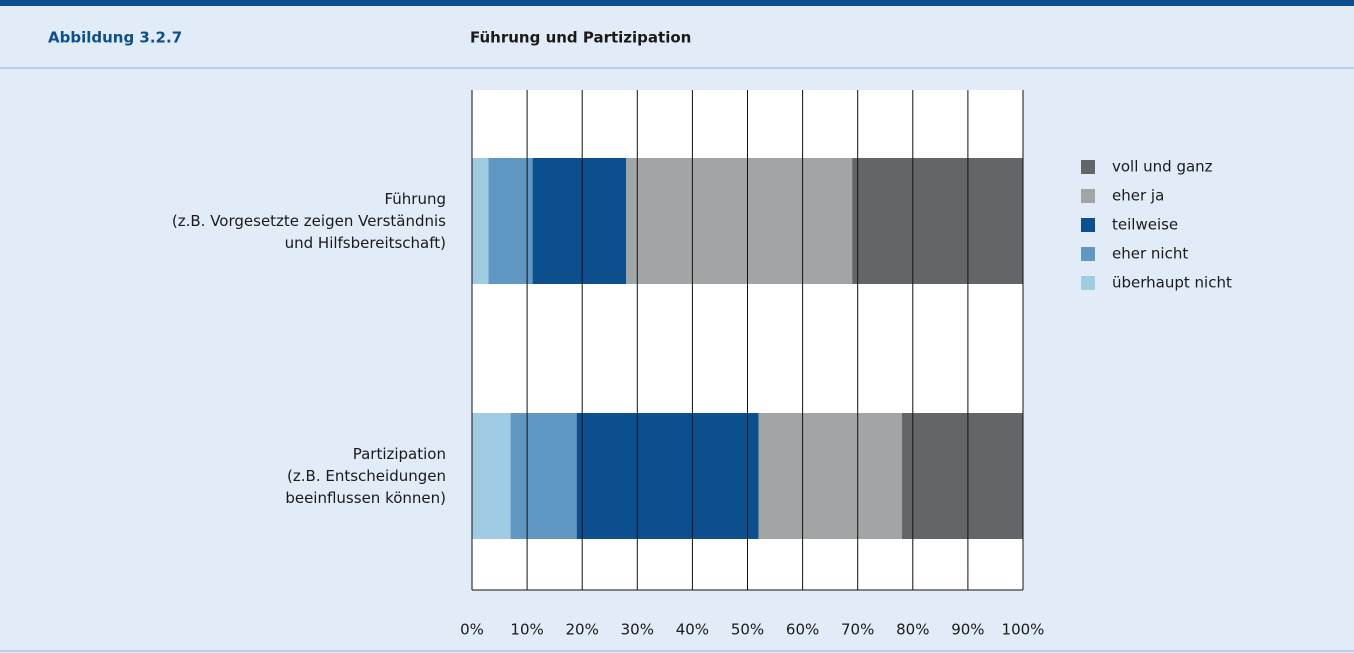 The height and width of the screenshot is (653, 1354). Describe the element at coordinates (1150, 254) in the screenshot. I see `legend-label: eher nicht` at that location.